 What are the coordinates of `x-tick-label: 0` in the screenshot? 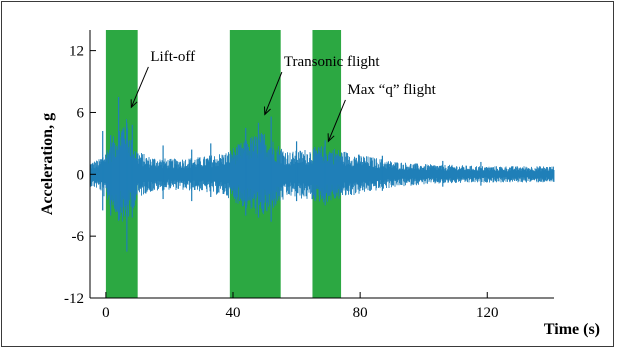 It's located at (106, 313).